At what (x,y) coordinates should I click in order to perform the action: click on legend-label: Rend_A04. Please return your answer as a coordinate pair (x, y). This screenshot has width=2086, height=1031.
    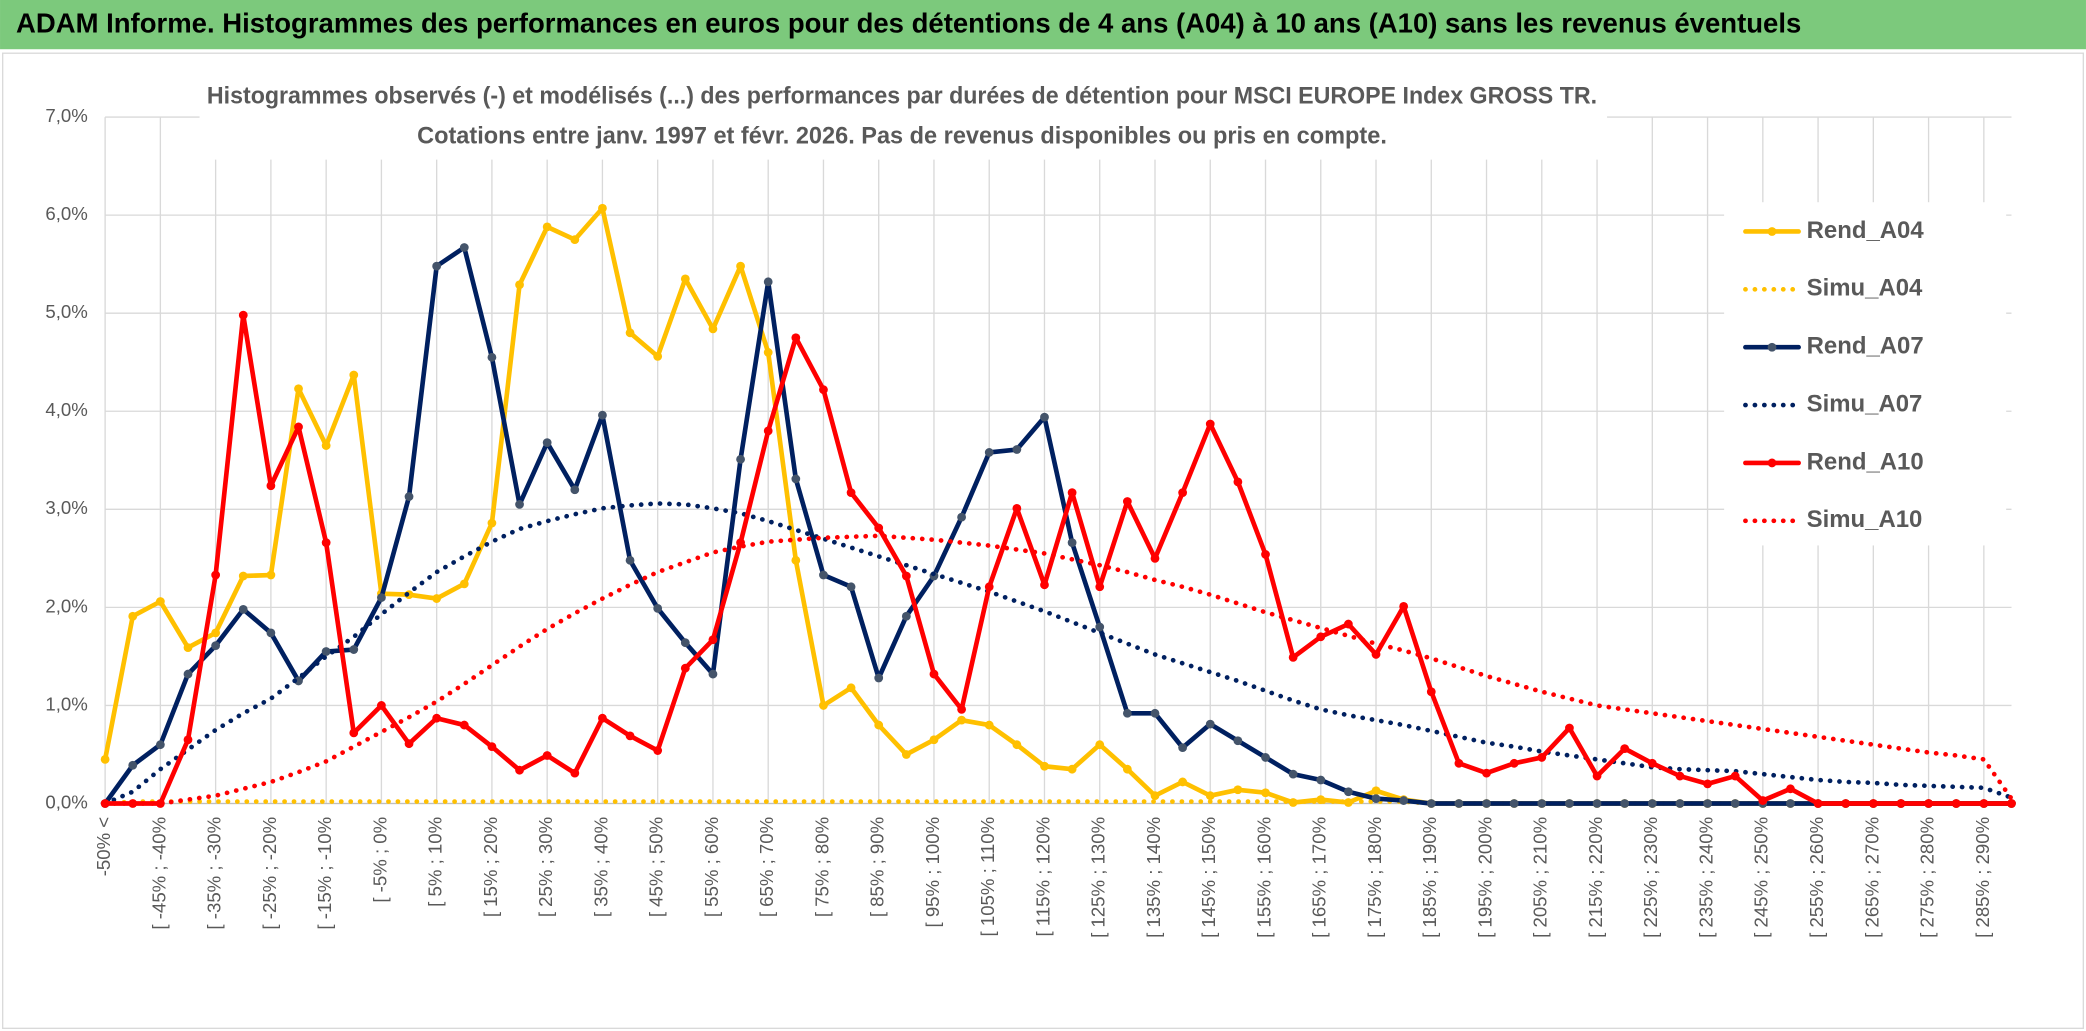
    Looking at the image, I should click on (1866, 230).